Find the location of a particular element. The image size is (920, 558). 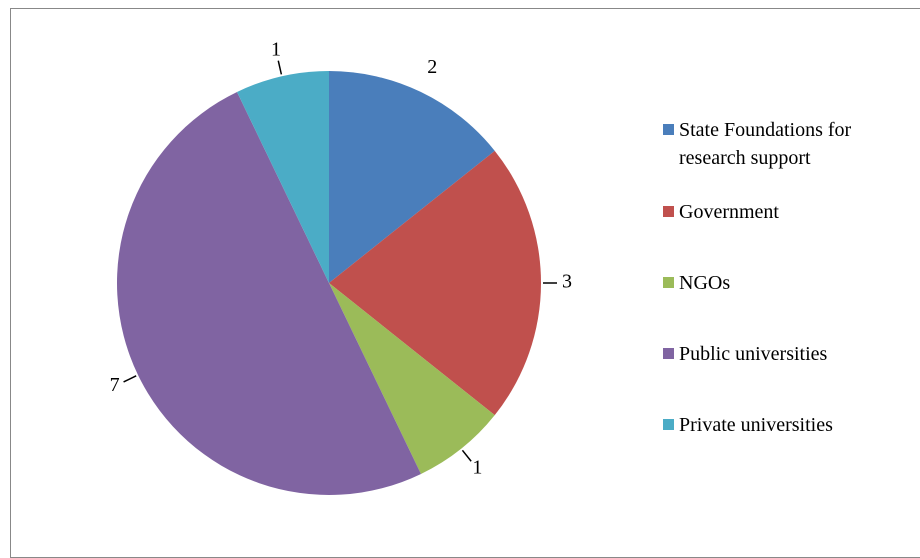

data-label: 3 is located at coordinates (567, 282).